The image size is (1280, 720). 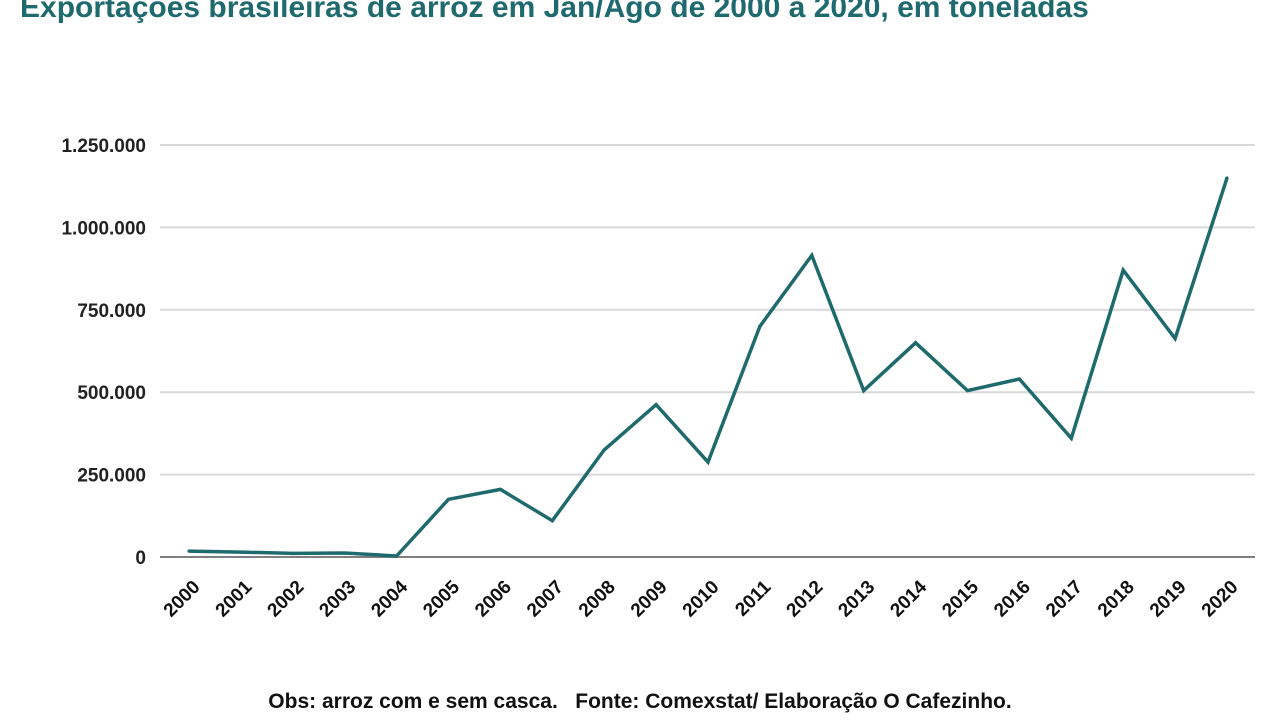 I want to click on x-tick-label: 2014, so click(x=908, y=598).